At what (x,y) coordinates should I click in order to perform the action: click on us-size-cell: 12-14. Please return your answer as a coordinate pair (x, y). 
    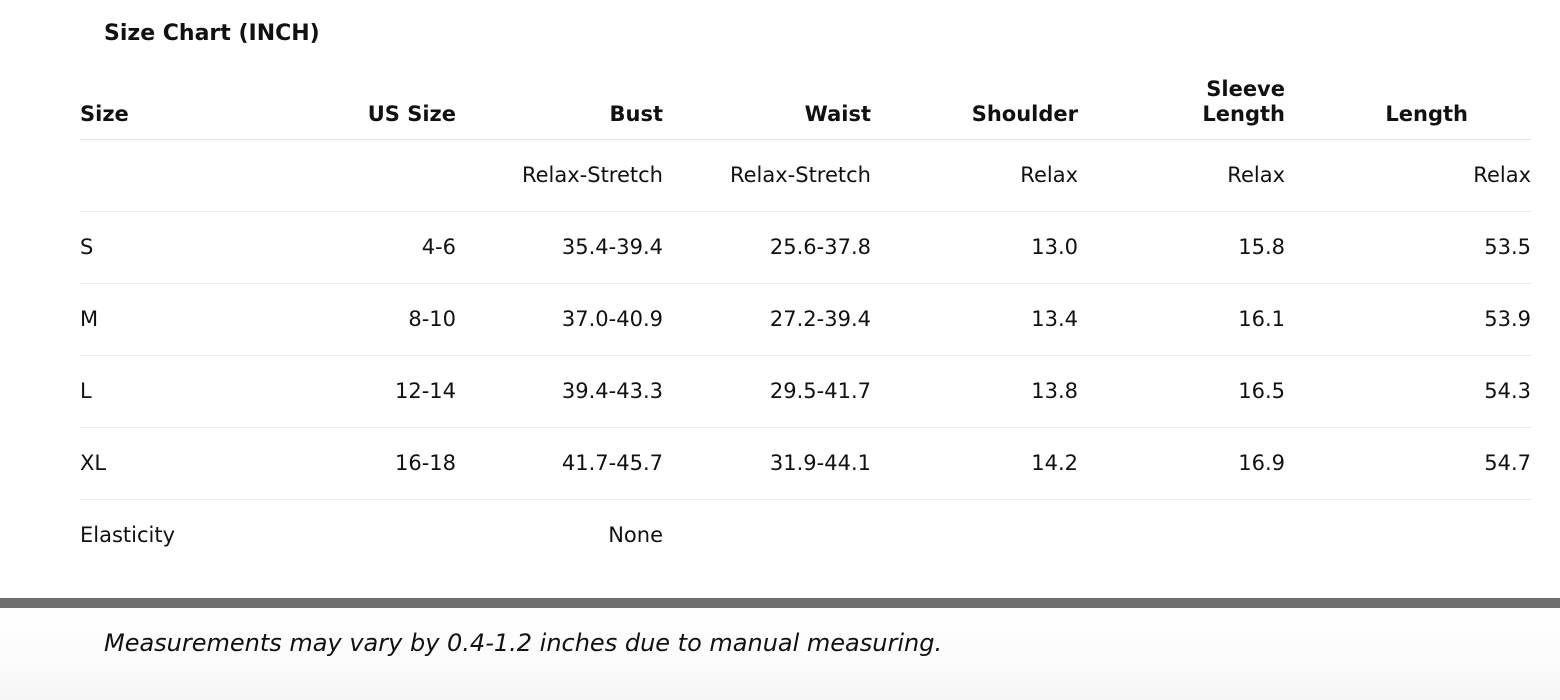
    Looking at the image, I should click on (347, 391).